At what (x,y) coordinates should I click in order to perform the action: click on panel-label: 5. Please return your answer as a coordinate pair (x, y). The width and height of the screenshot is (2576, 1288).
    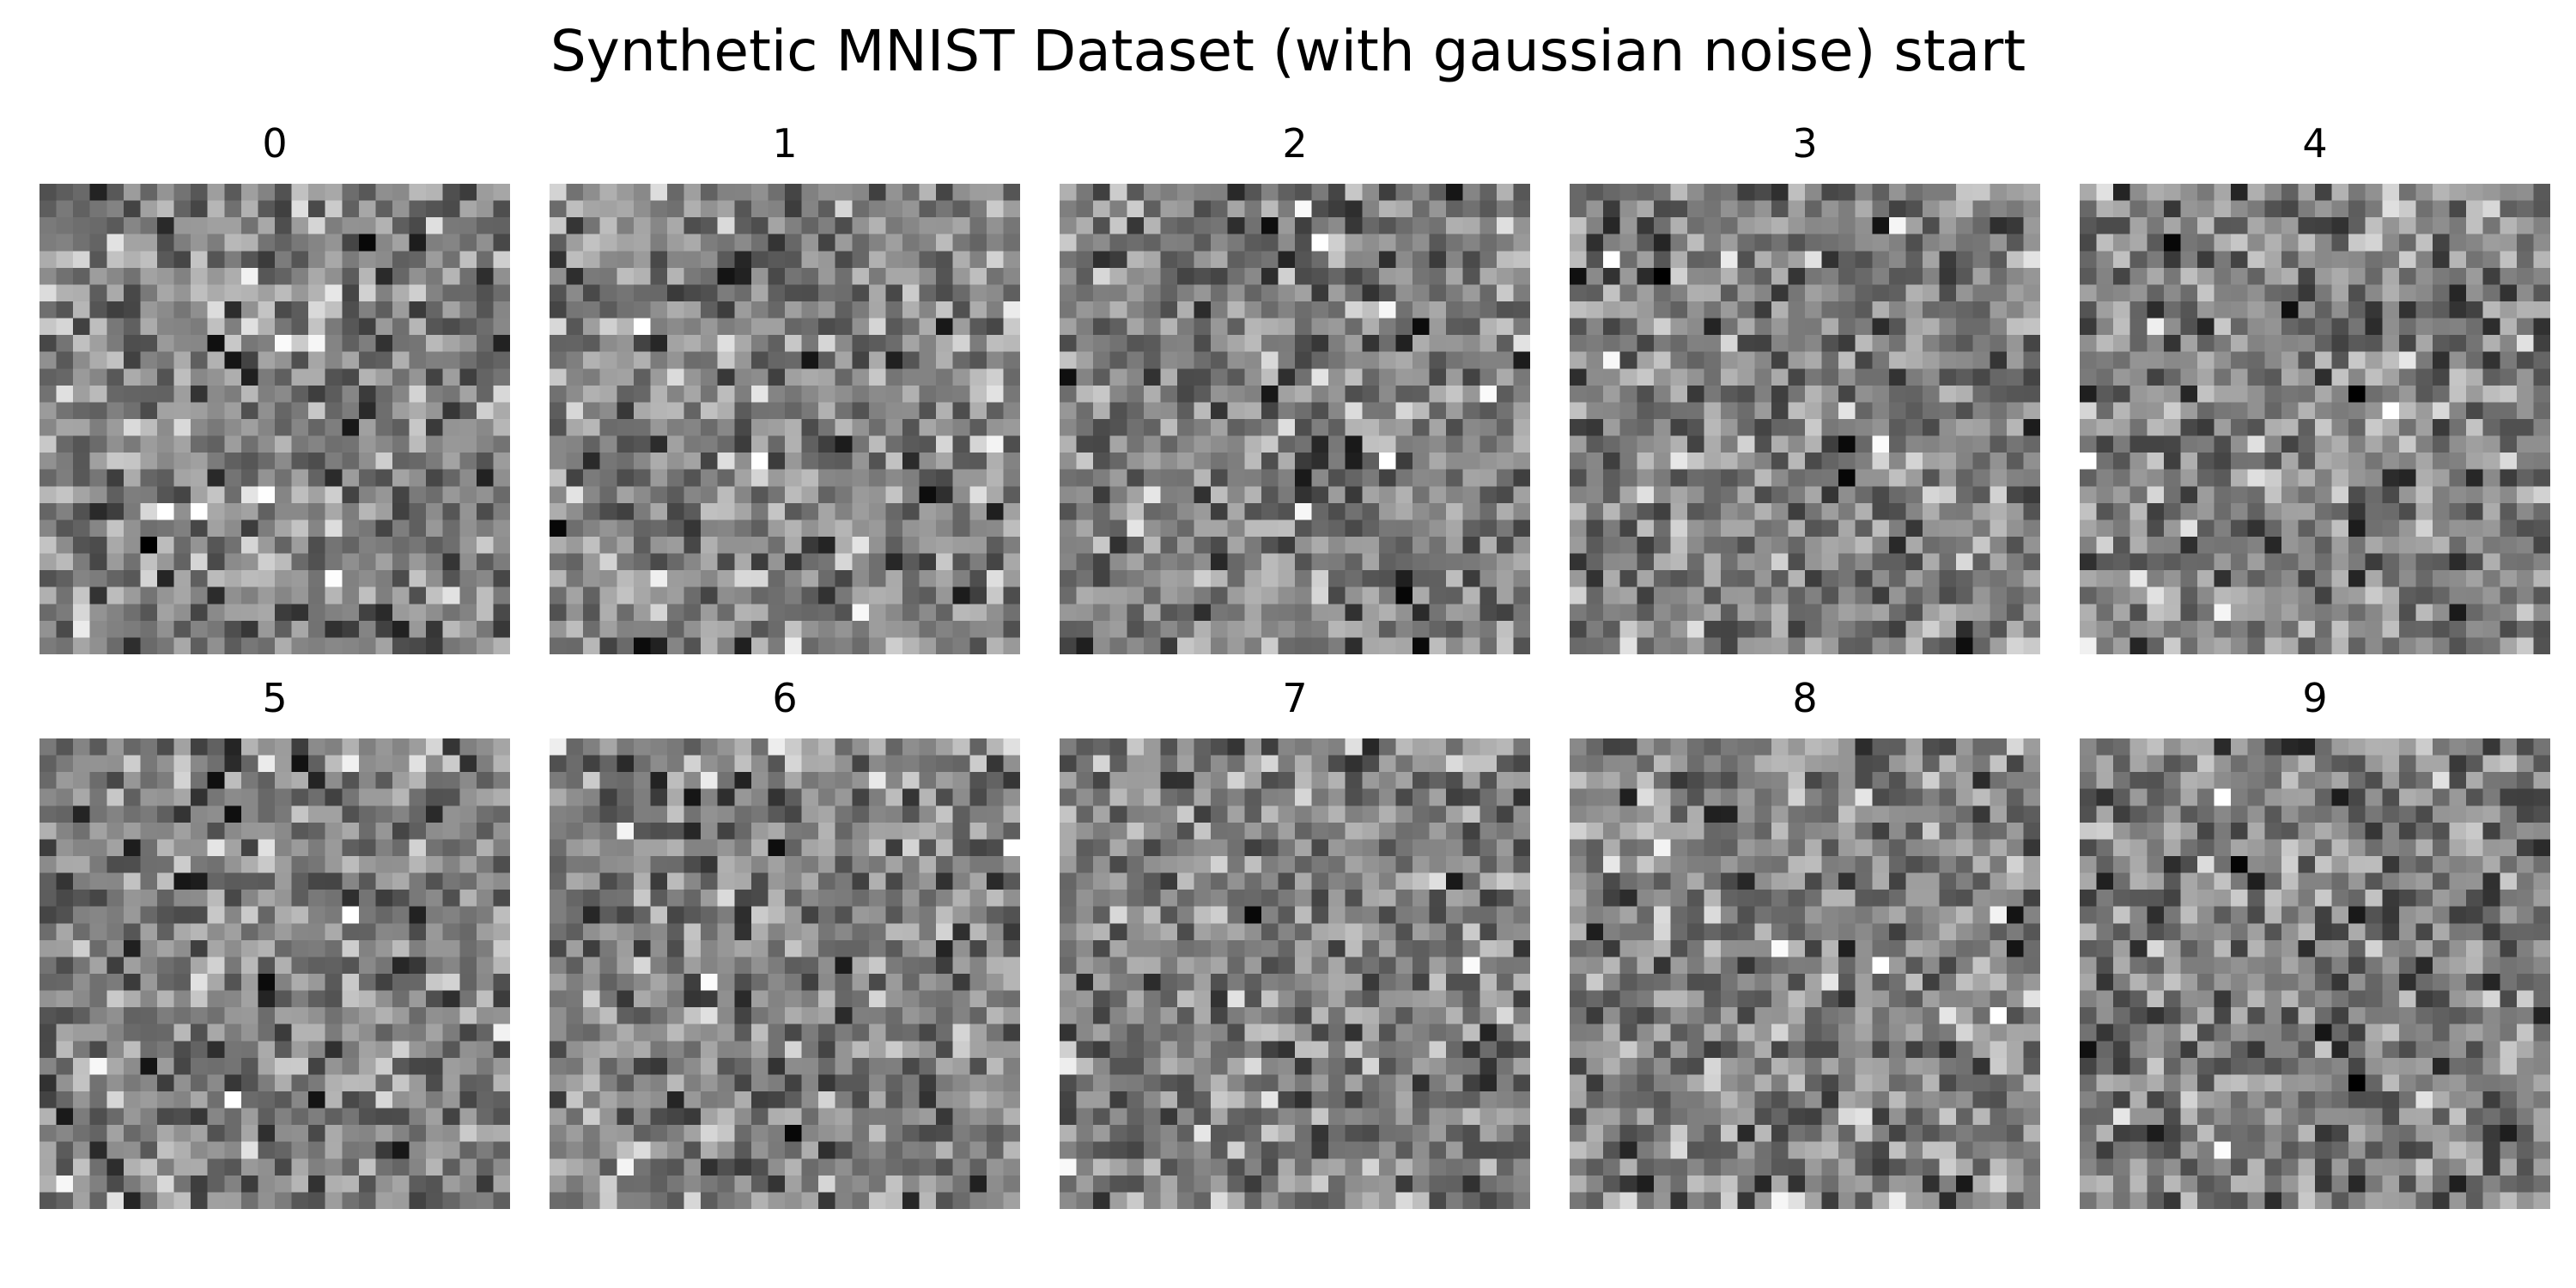
    Looking at the image, I should click on (275, 698).